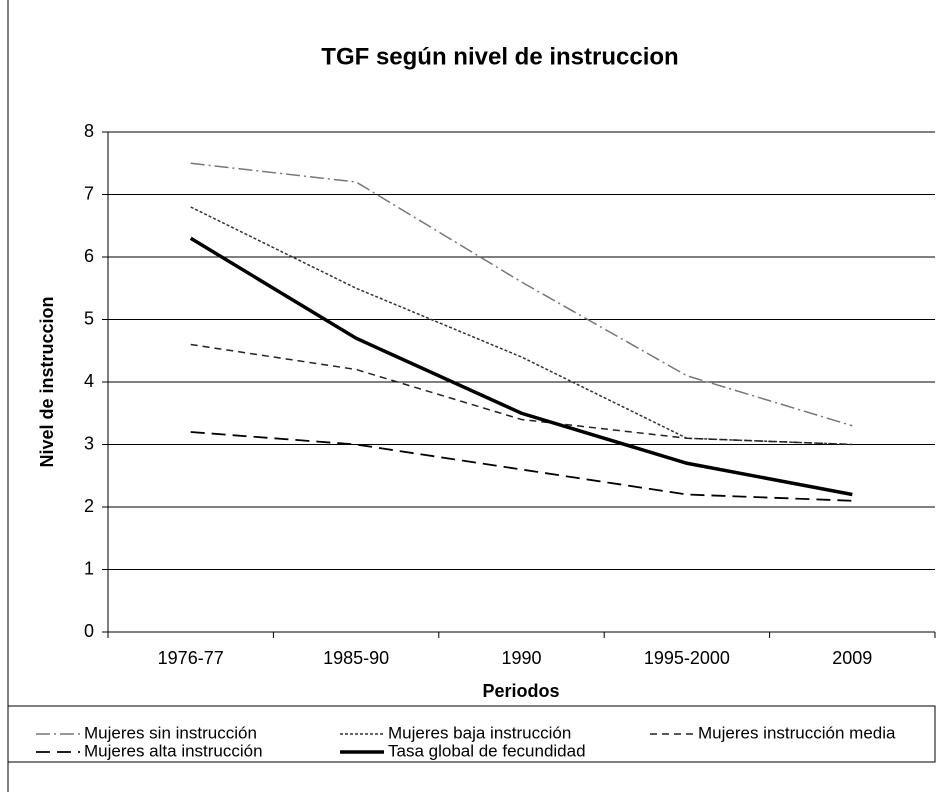  What do you see at coordinates (89, 443) in the screenshot?
I see `y-tick-label: 3` at bounding box center [89, 443].